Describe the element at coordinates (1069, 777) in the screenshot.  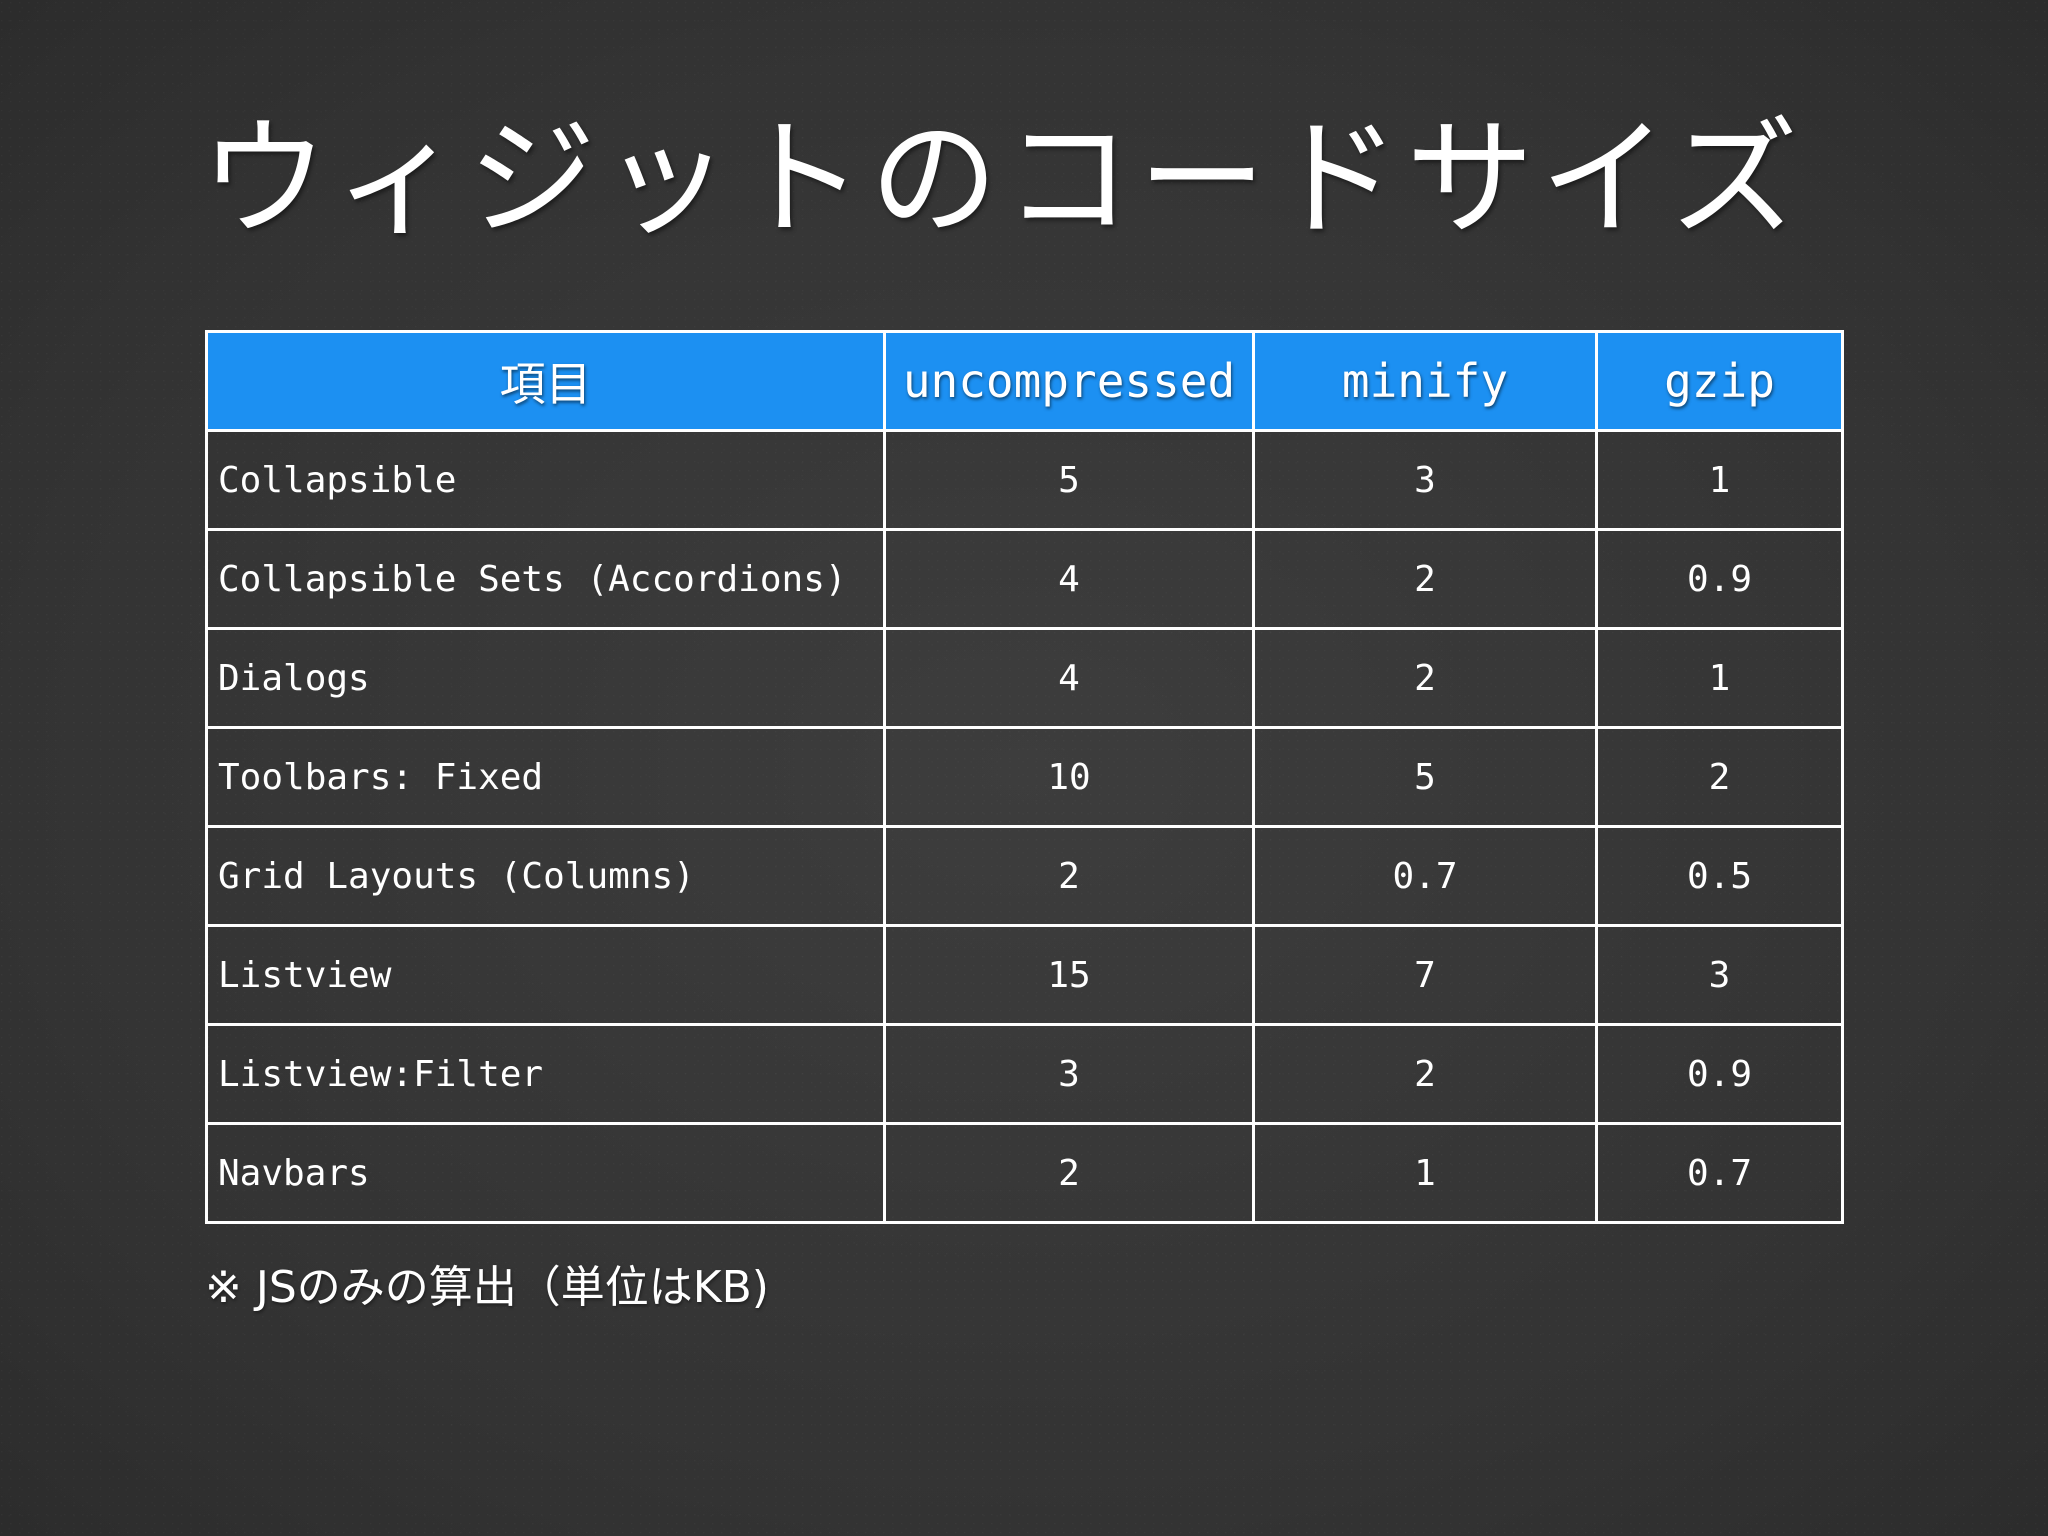
I see `cell-uncompressed: 10` at that location.